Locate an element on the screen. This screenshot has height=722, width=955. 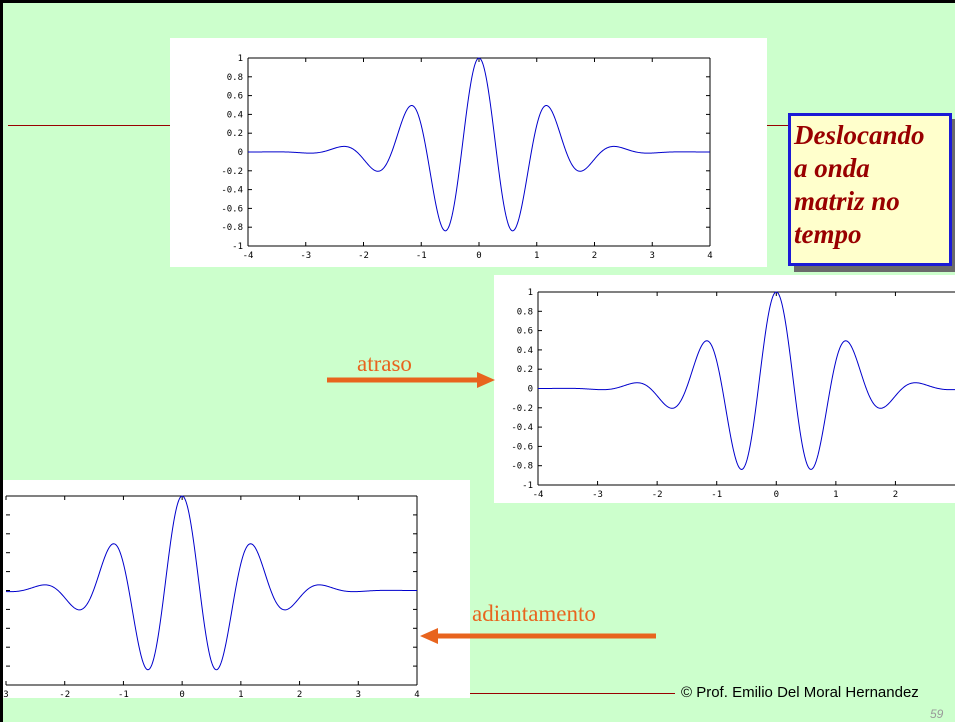
title-line-3: matriz no is located at coordinates (847, 201).